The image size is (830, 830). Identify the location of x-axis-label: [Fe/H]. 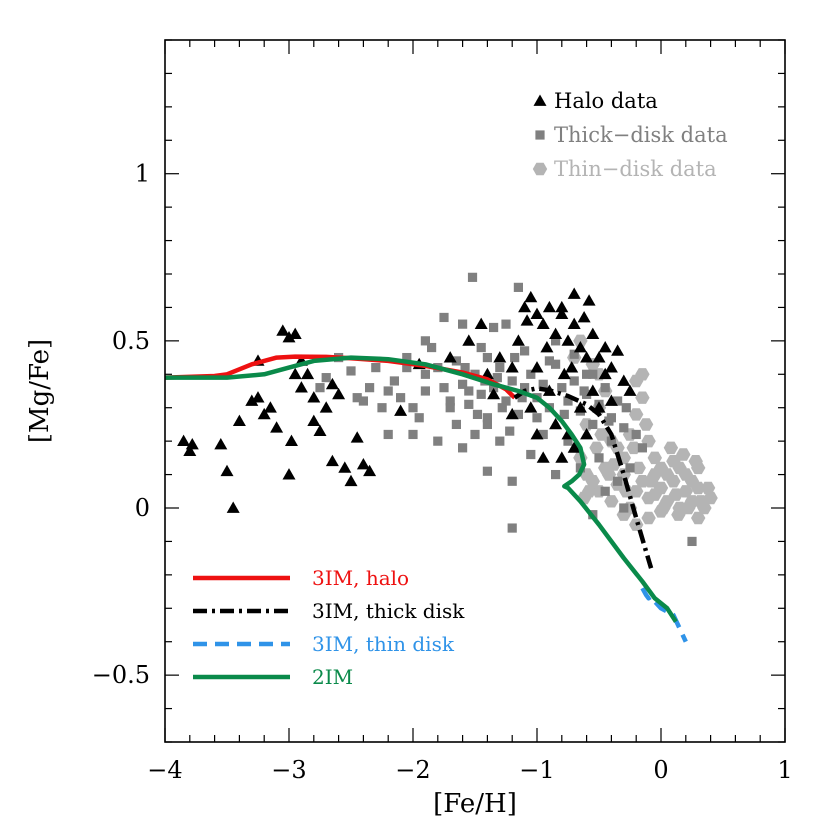
(475, 804).